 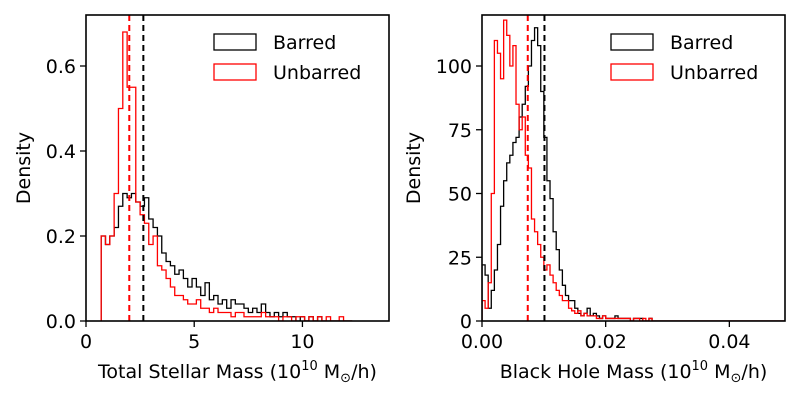 I want to click on black-hole-mass-x-axis-label: Black Hole Mass (1010 M⊙/h), so click(x=634, y=372).